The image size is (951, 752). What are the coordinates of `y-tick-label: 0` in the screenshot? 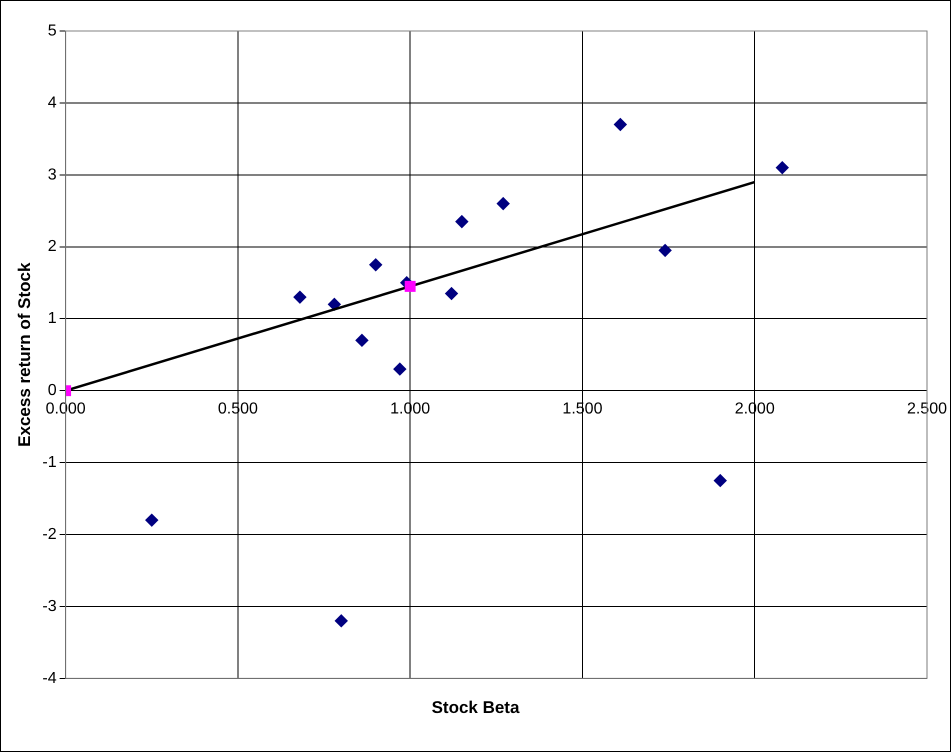 It's located at (52, 391).